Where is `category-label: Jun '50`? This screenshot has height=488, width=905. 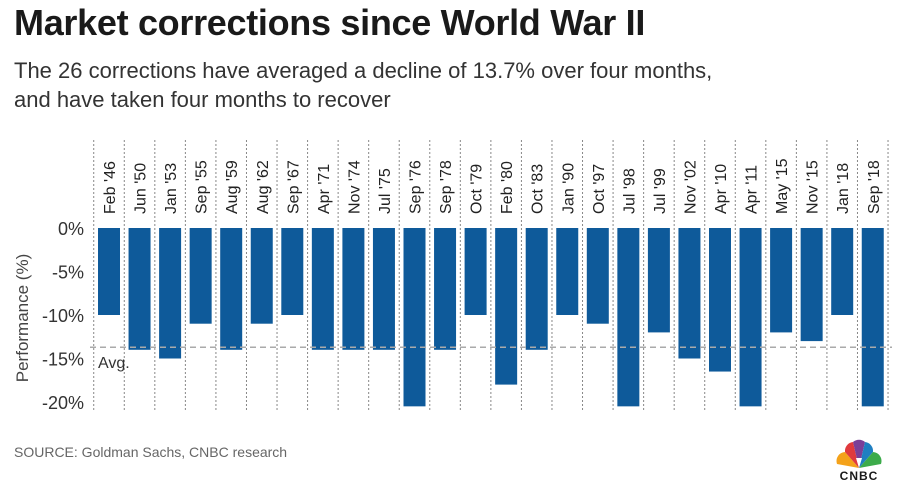 category-label: Jun '50 is located at coordinates (141, 188).